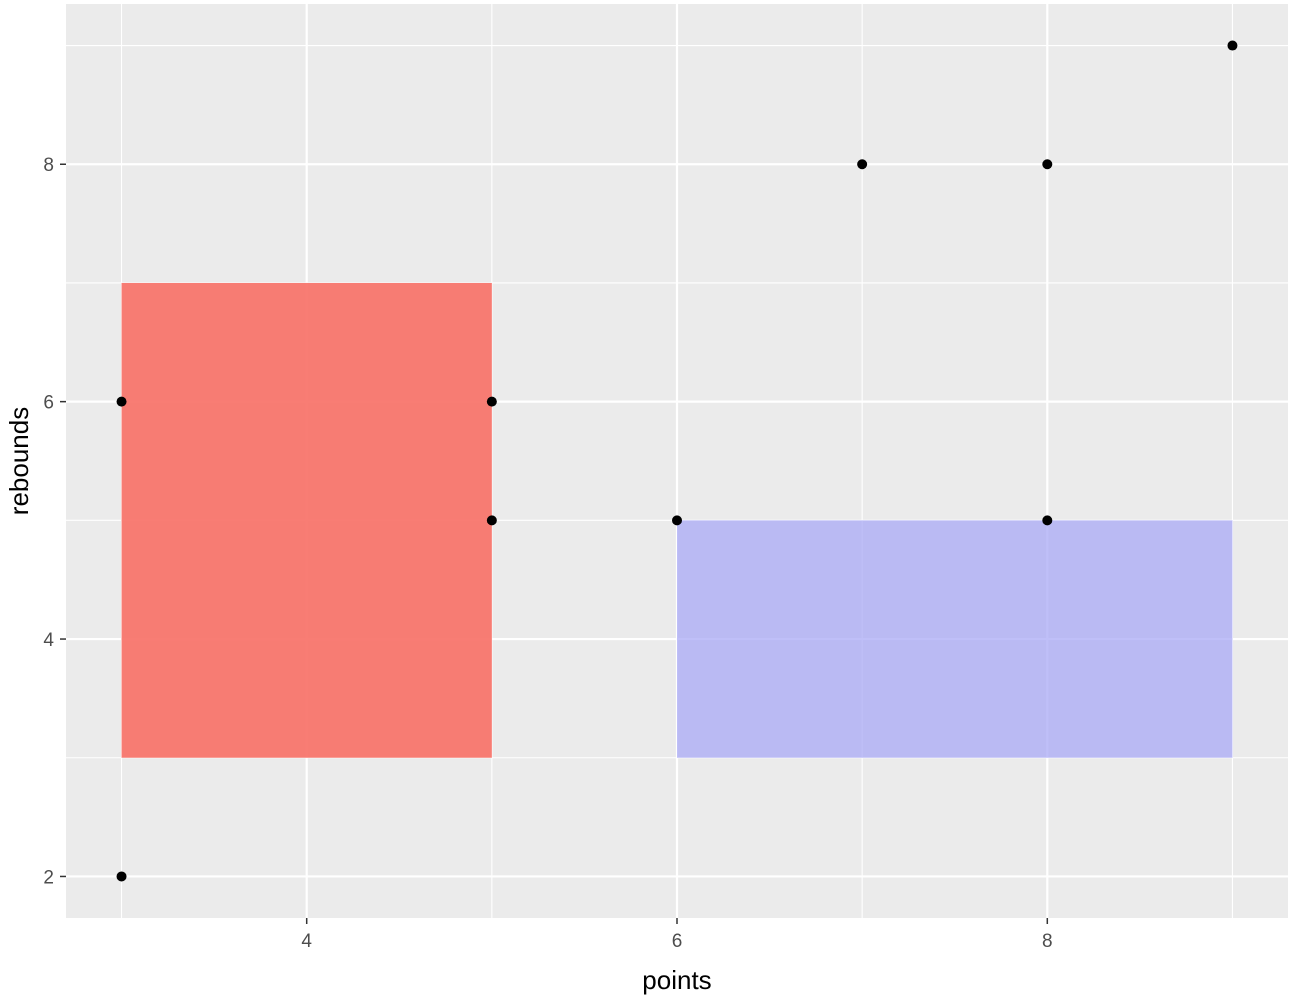  I want to click on x-axis-title: points, so click(676, 980).